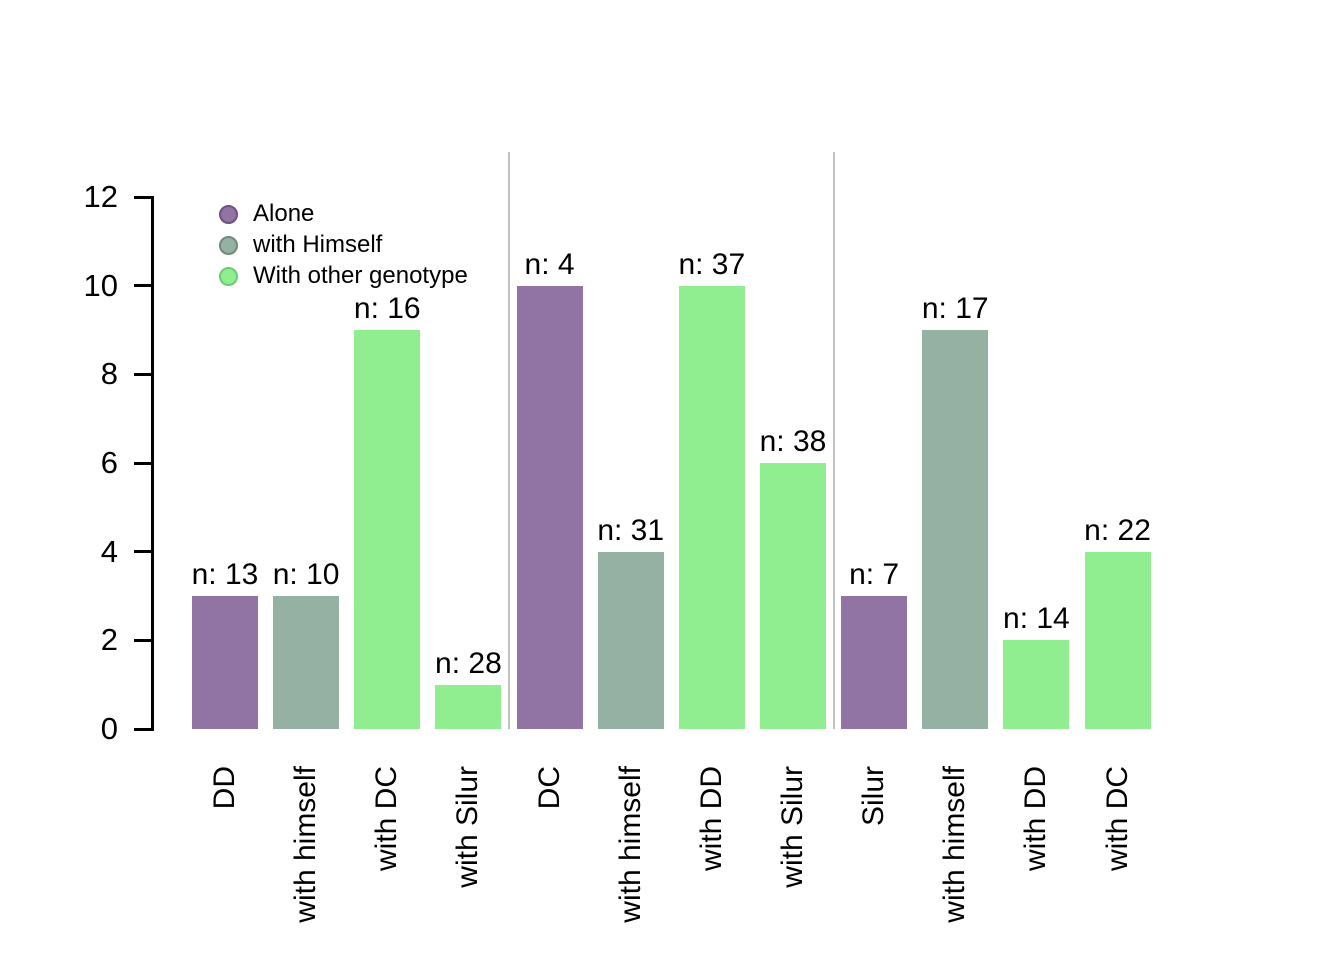 Image resolution: width=1344 pixels, height=960 pixels. What do you see at coordinates (468, 663) in the screenshot?
I see `bar-count-label: n: 28` at bounding box center [468, 663].